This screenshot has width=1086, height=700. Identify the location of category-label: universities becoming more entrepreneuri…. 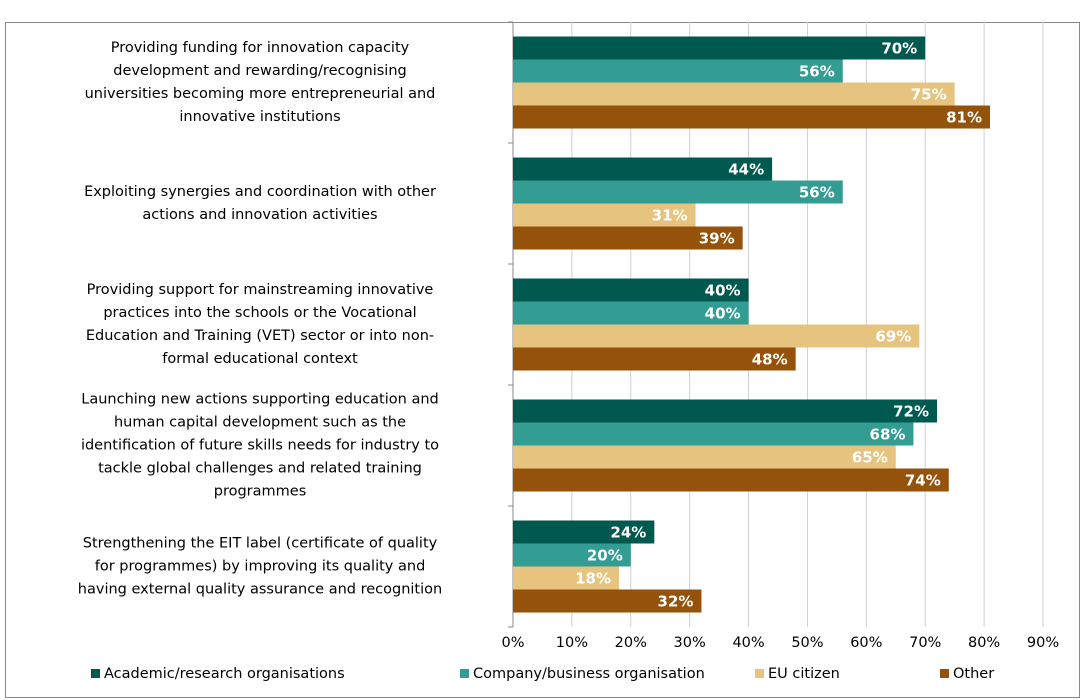
(260, 94).